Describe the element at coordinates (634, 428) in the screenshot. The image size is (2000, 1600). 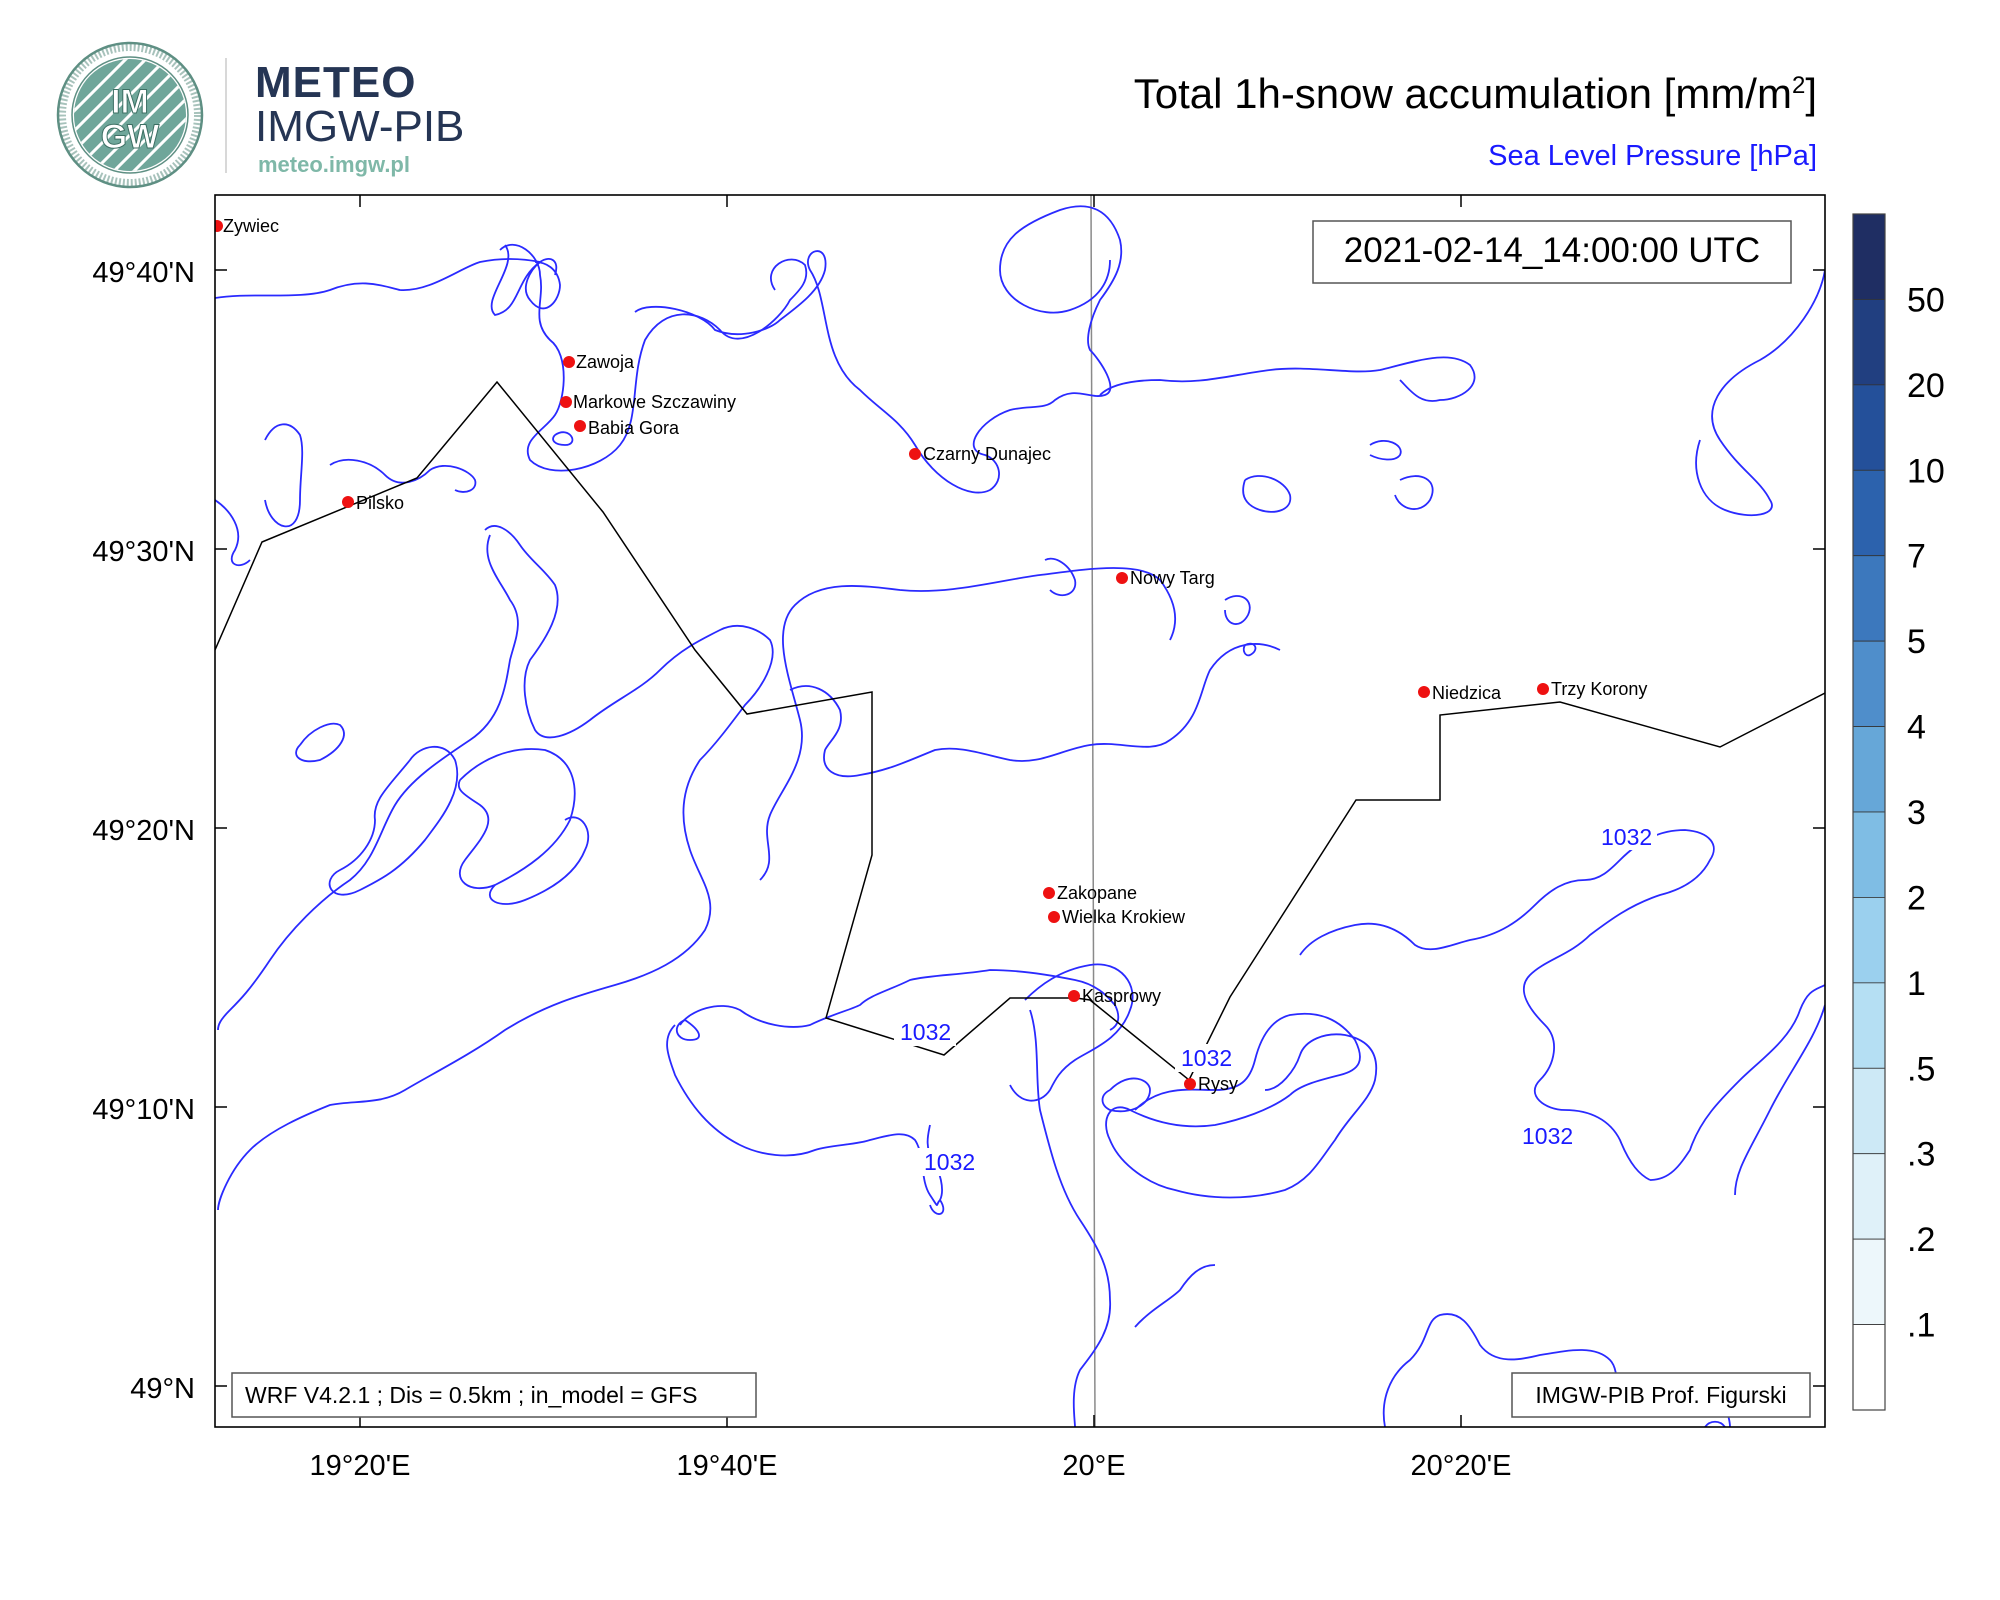
I see `city-label: Babia Gora` at that location.